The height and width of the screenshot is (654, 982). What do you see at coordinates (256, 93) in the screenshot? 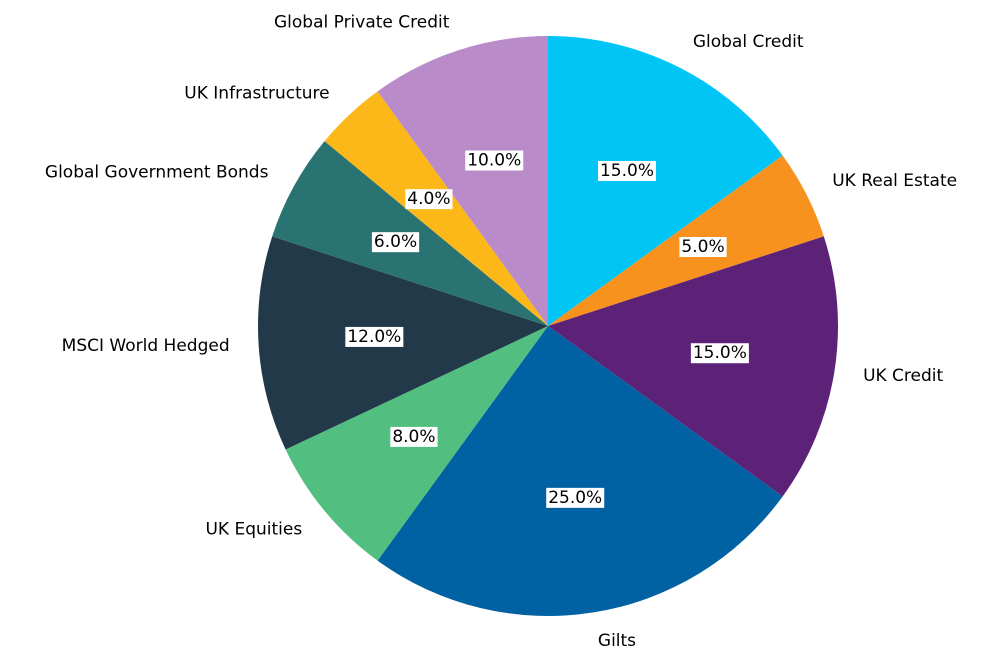
I see `slice-label: UK Infrastructure` at bounding box center [256, 93].